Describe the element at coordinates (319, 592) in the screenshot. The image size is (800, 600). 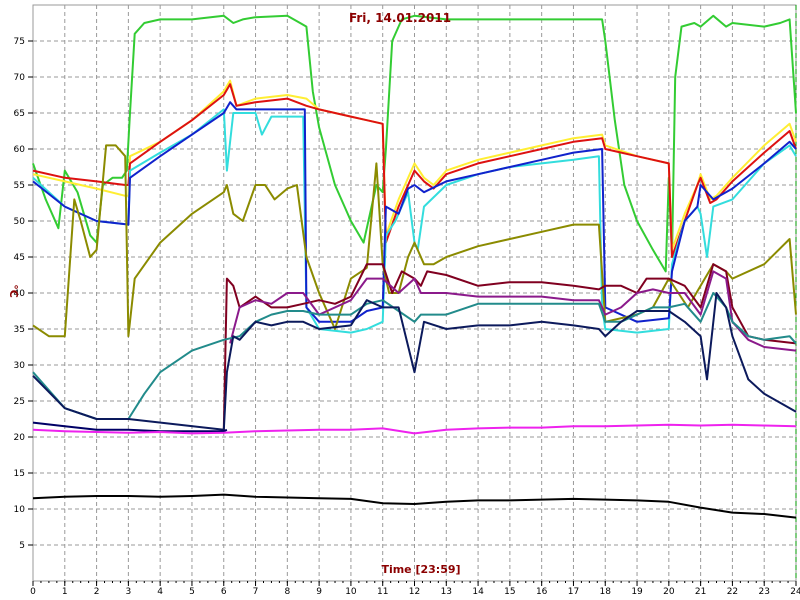
I see `x-tick-label: 9` at that location.